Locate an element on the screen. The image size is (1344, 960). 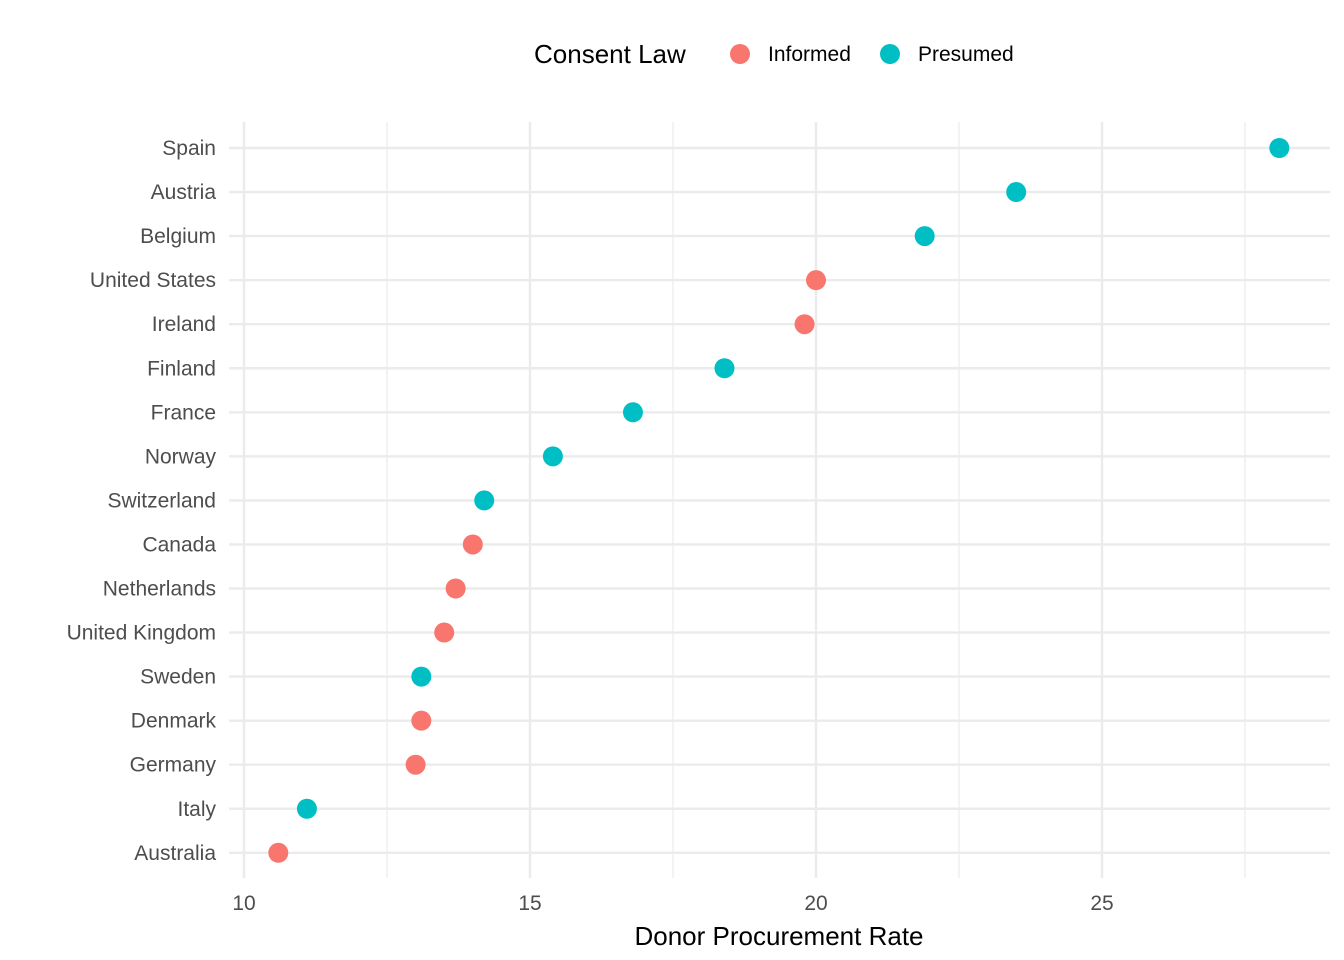
y-tick-label: Australia is located at coordinates (175, 853).